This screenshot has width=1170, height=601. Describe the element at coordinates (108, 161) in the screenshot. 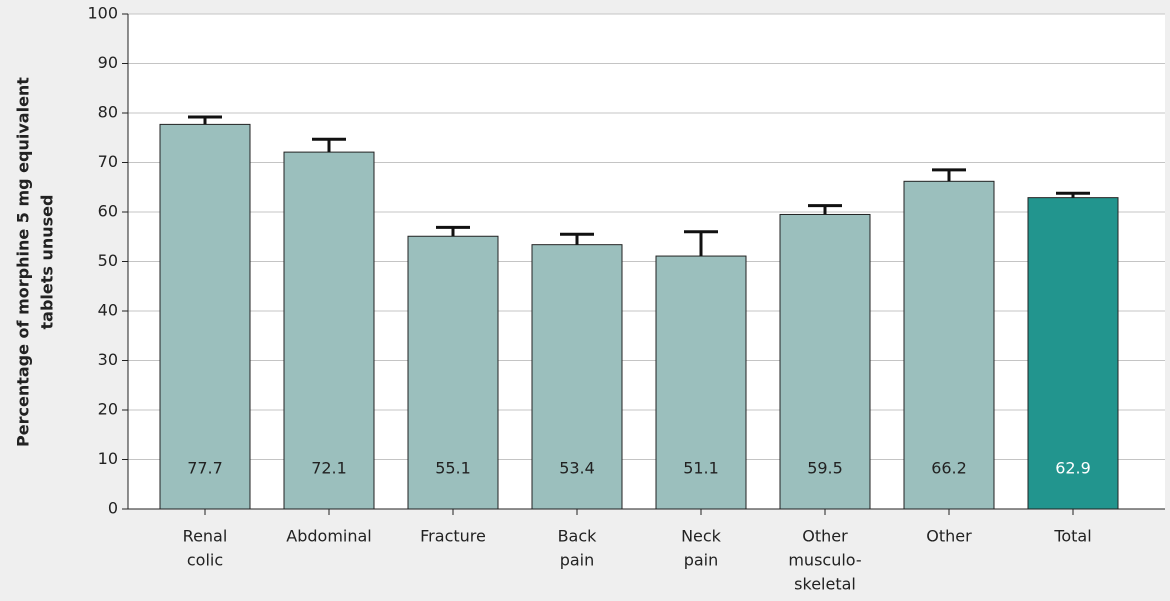

I see `y-tick-label: 70` at that location.